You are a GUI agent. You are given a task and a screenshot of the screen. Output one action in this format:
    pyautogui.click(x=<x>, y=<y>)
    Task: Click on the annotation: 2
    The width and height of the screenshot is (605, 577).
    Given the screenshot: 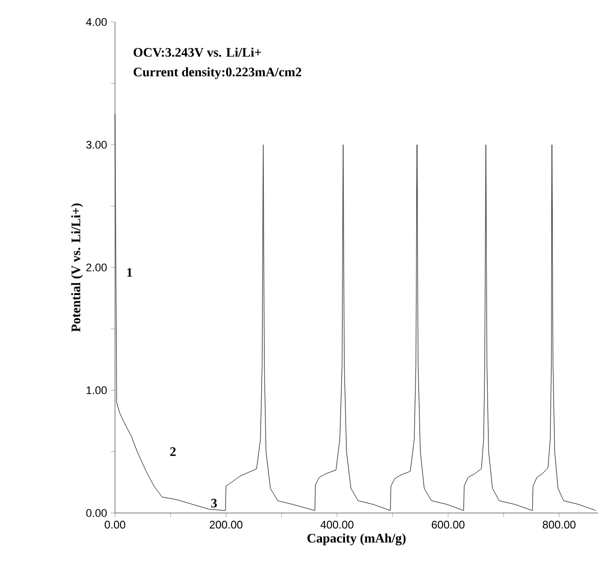 What is the action you would take?
    pyautogui.click(x=173, y=451)
    